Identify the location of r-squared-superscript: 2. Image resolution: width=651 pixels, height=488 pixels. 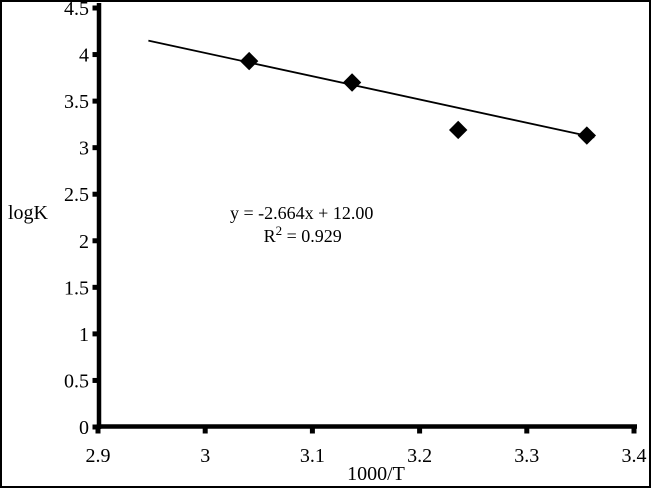
(279, 230).